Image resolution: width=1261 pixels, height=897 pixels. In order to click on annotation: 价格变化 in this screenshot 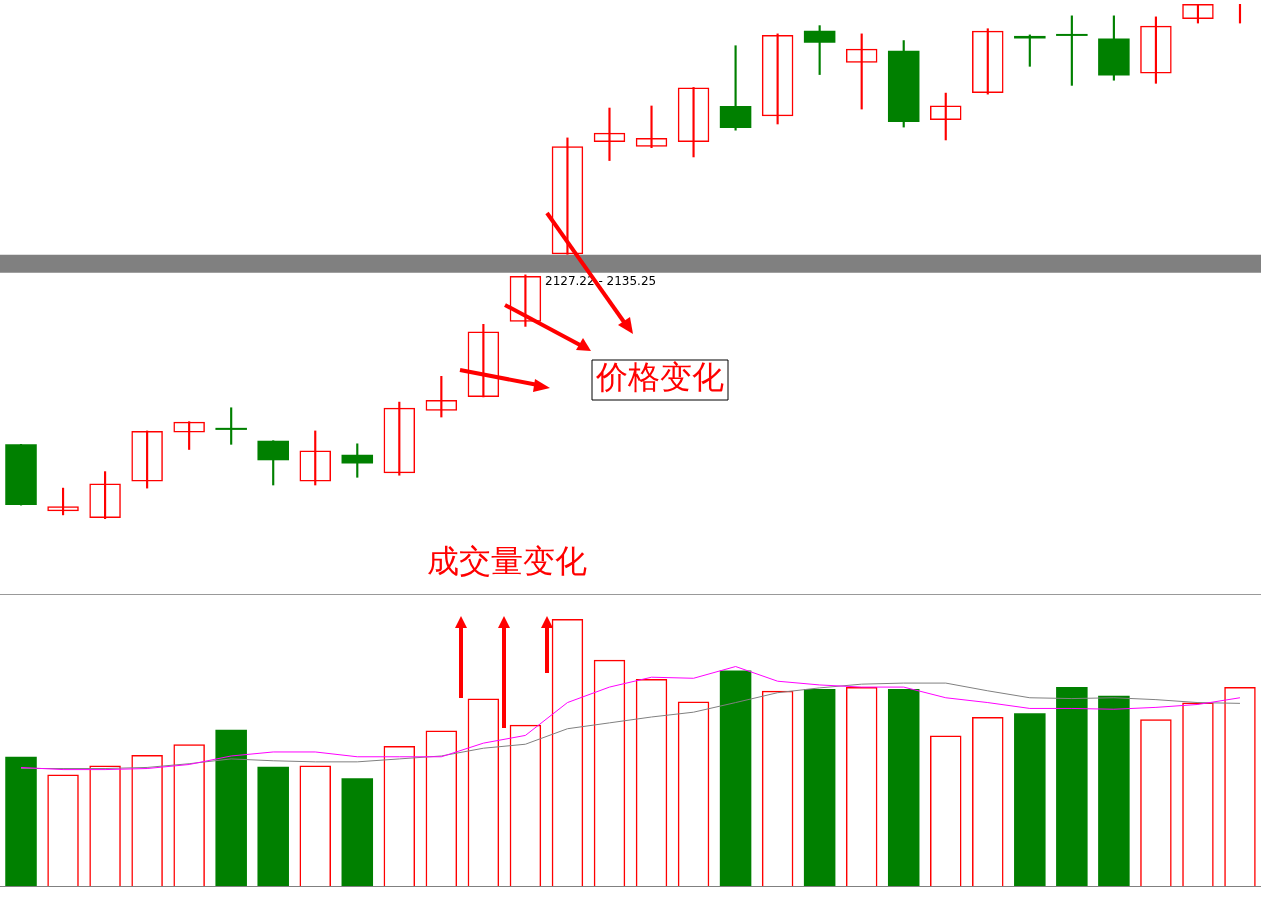, I will do `click(659, 377)`.